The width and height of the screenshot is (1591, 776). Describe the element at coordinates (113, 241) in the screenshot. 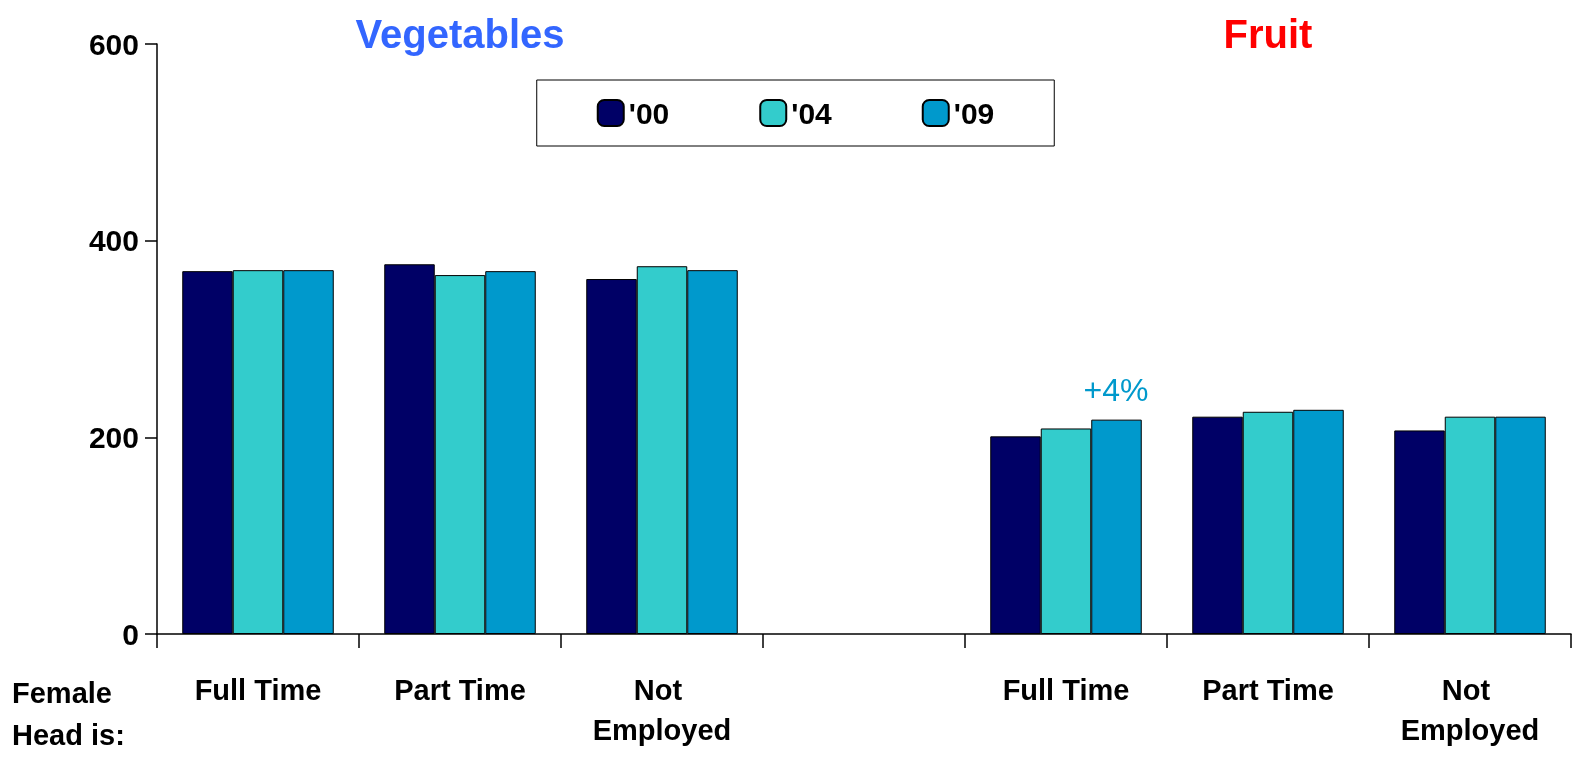

I see `y-tick-label: 400` at that location.